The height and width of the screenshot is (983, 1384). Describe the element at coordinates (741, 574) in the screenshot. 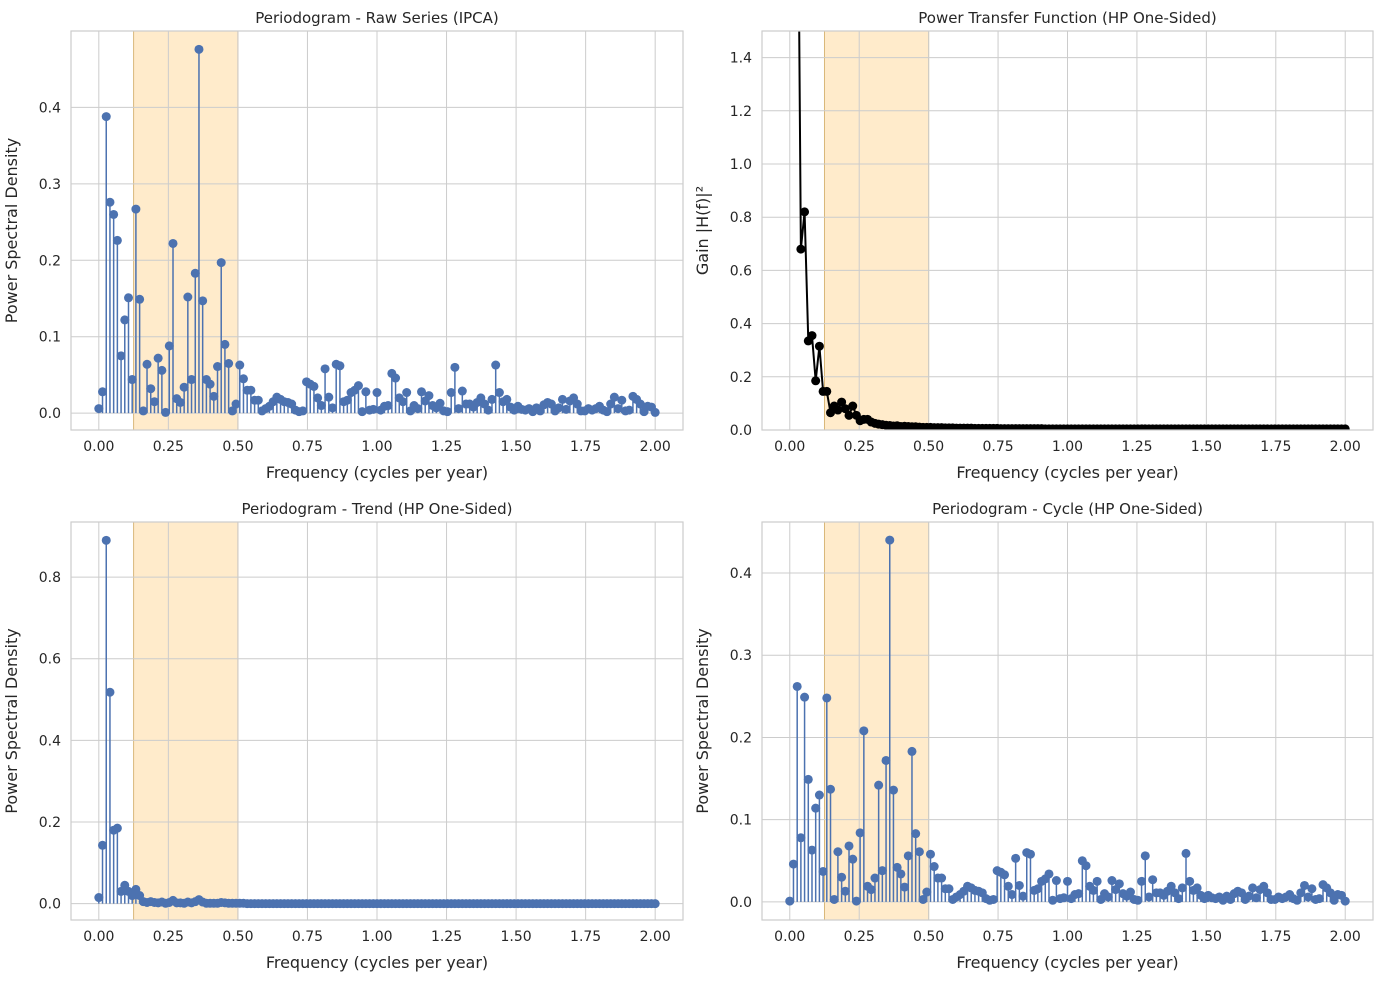

I see `y-tick-label: 0.4` at that location.